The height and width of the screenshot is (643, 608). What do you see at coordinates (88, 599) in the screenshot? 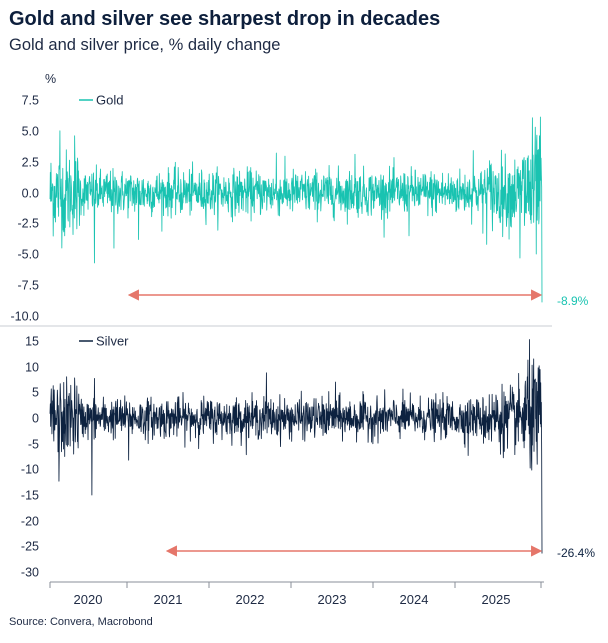
I see `x-tick-label: 2020` at bounding box center [88, 599].